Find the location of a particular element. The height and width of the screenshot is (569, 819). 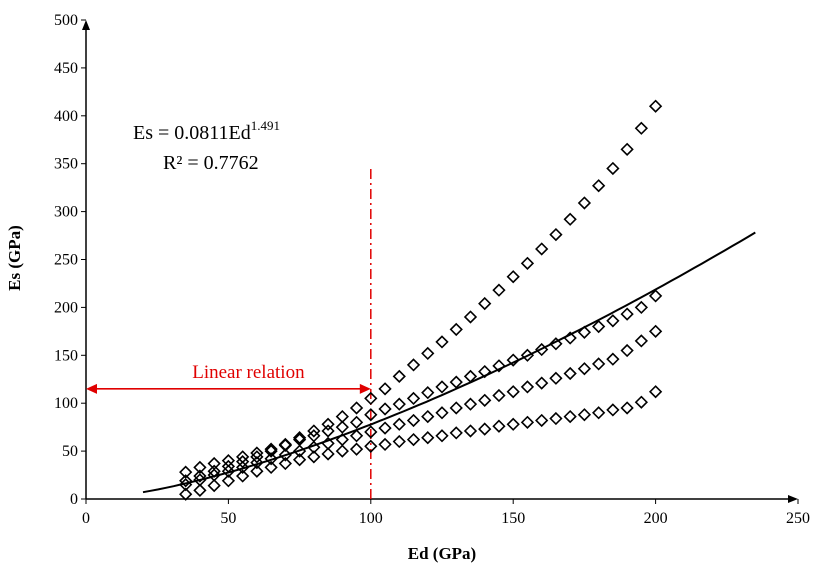

trendline-equation: Es = 0.0811Ed1.491 is located at coordinates (206, 131).